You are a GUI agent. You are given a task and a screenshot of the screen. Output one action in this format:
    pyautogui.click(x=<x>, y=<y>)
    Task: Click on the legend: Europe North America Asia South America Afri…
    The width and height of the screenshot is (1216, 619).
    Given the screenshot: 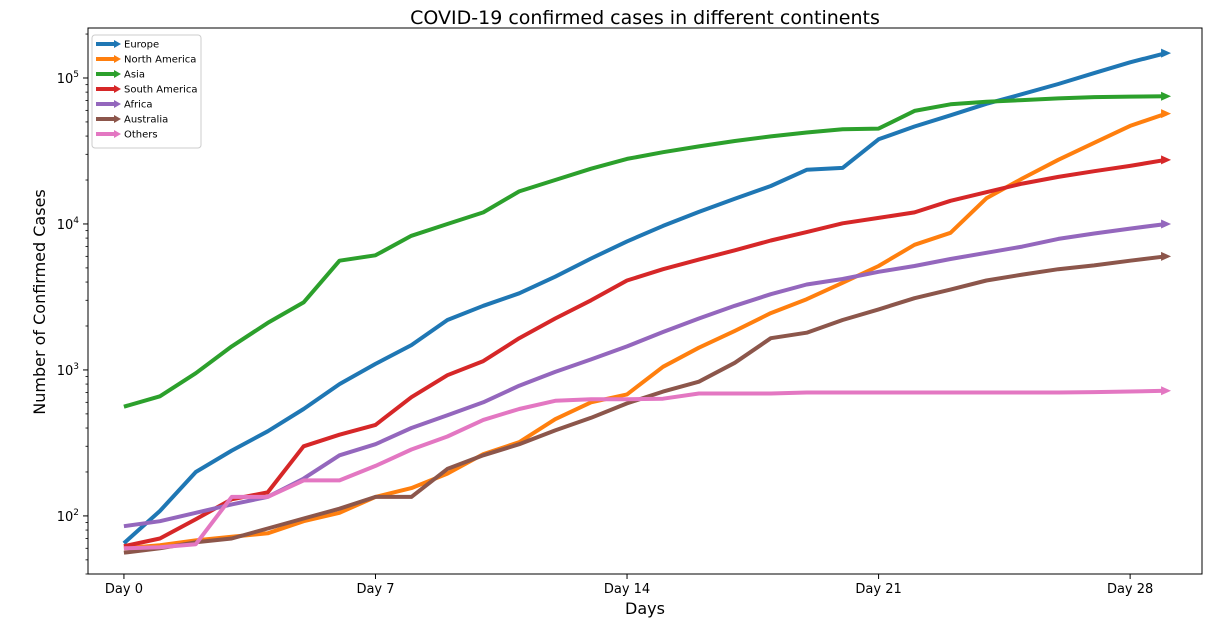 What is the action you would take?
    pyautogui.click(x=146, y=91)
    